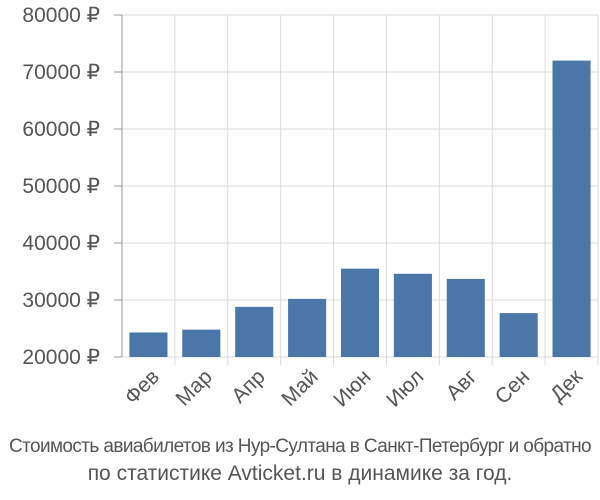 The height and width of the screenshot is (500, 600). Describe the element at coordinates (405, 388) in the screenshot. I see `x-tick-label: Июл` at that location.